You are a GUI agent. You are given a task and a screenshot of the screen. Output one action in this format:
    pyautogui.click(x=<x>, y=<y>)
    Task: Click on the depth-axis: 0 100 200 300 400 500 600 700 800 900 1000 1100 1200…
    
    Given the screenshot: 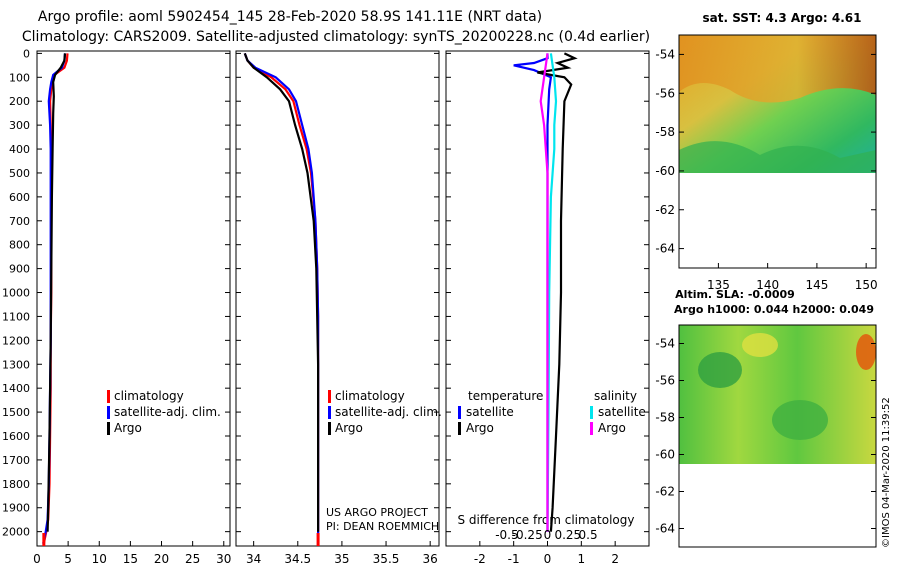 What is the action you would take?
    pyautogui.click(x=16, y=292)
    